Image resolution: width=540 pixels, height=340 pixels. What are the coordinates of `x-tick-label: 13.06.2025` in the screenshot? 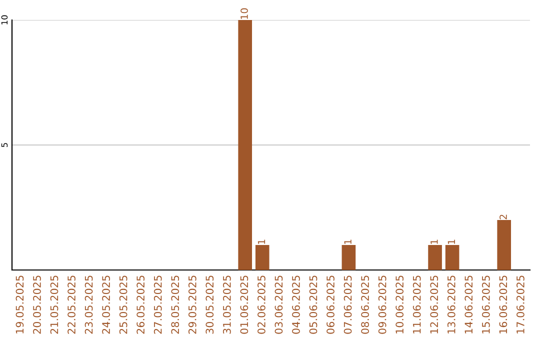 It's located at (451, 305).